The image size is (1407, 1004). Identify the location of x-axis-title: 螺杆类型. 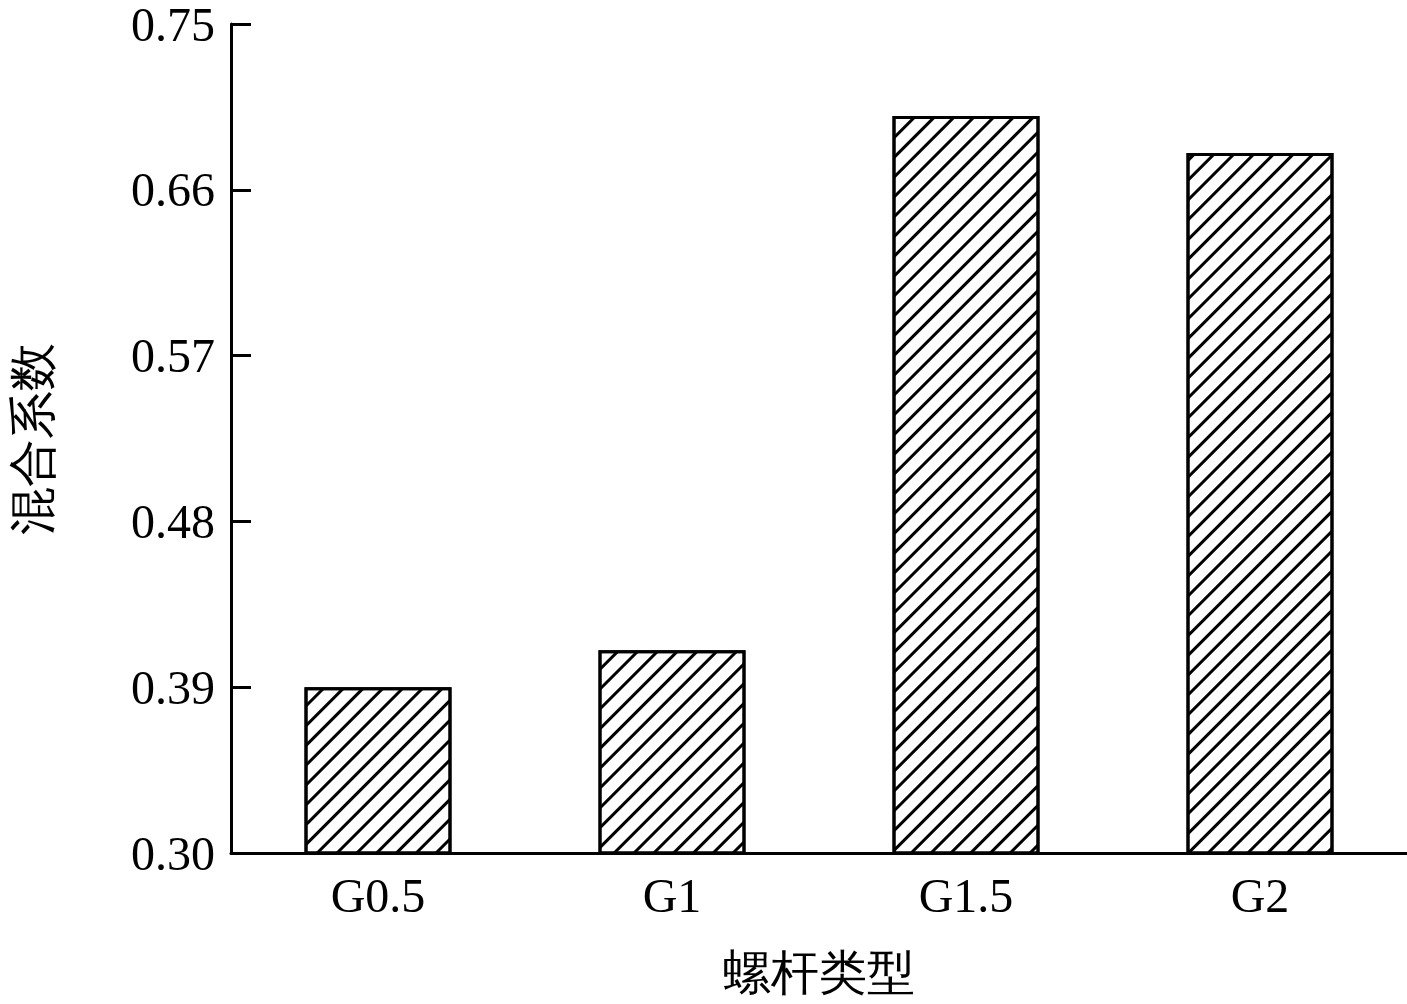
(819, 972).